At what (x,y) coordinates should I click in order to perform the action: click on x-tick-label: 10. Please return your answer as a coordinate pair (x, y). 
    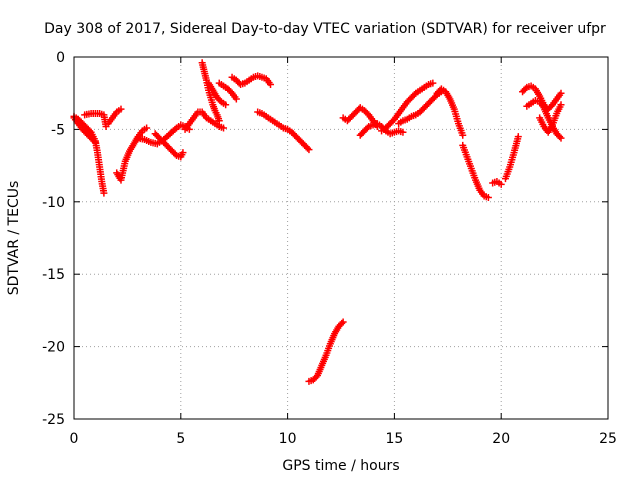
    Looking at the image, I should click on (288, 439).